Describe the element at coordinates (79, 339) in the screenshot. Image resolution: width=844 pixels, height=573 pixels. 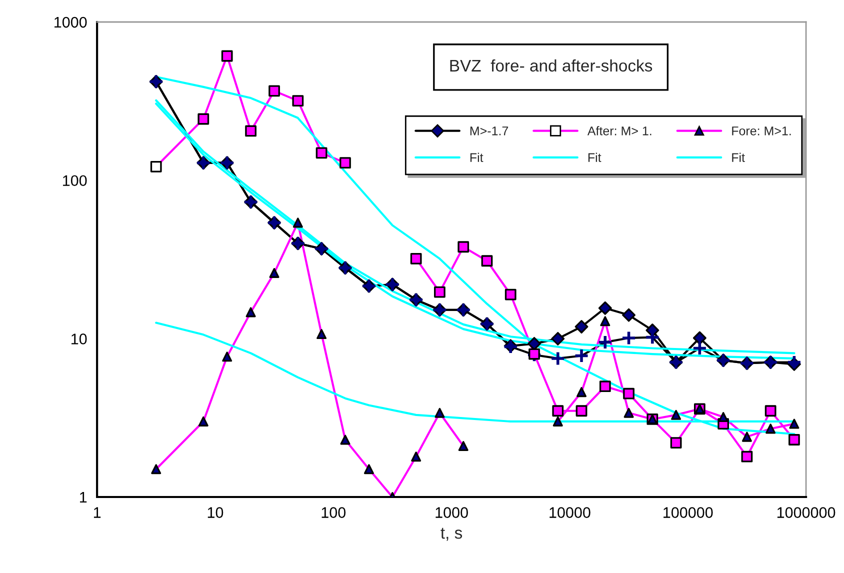
I see `y-tick-label: 10` at that location.